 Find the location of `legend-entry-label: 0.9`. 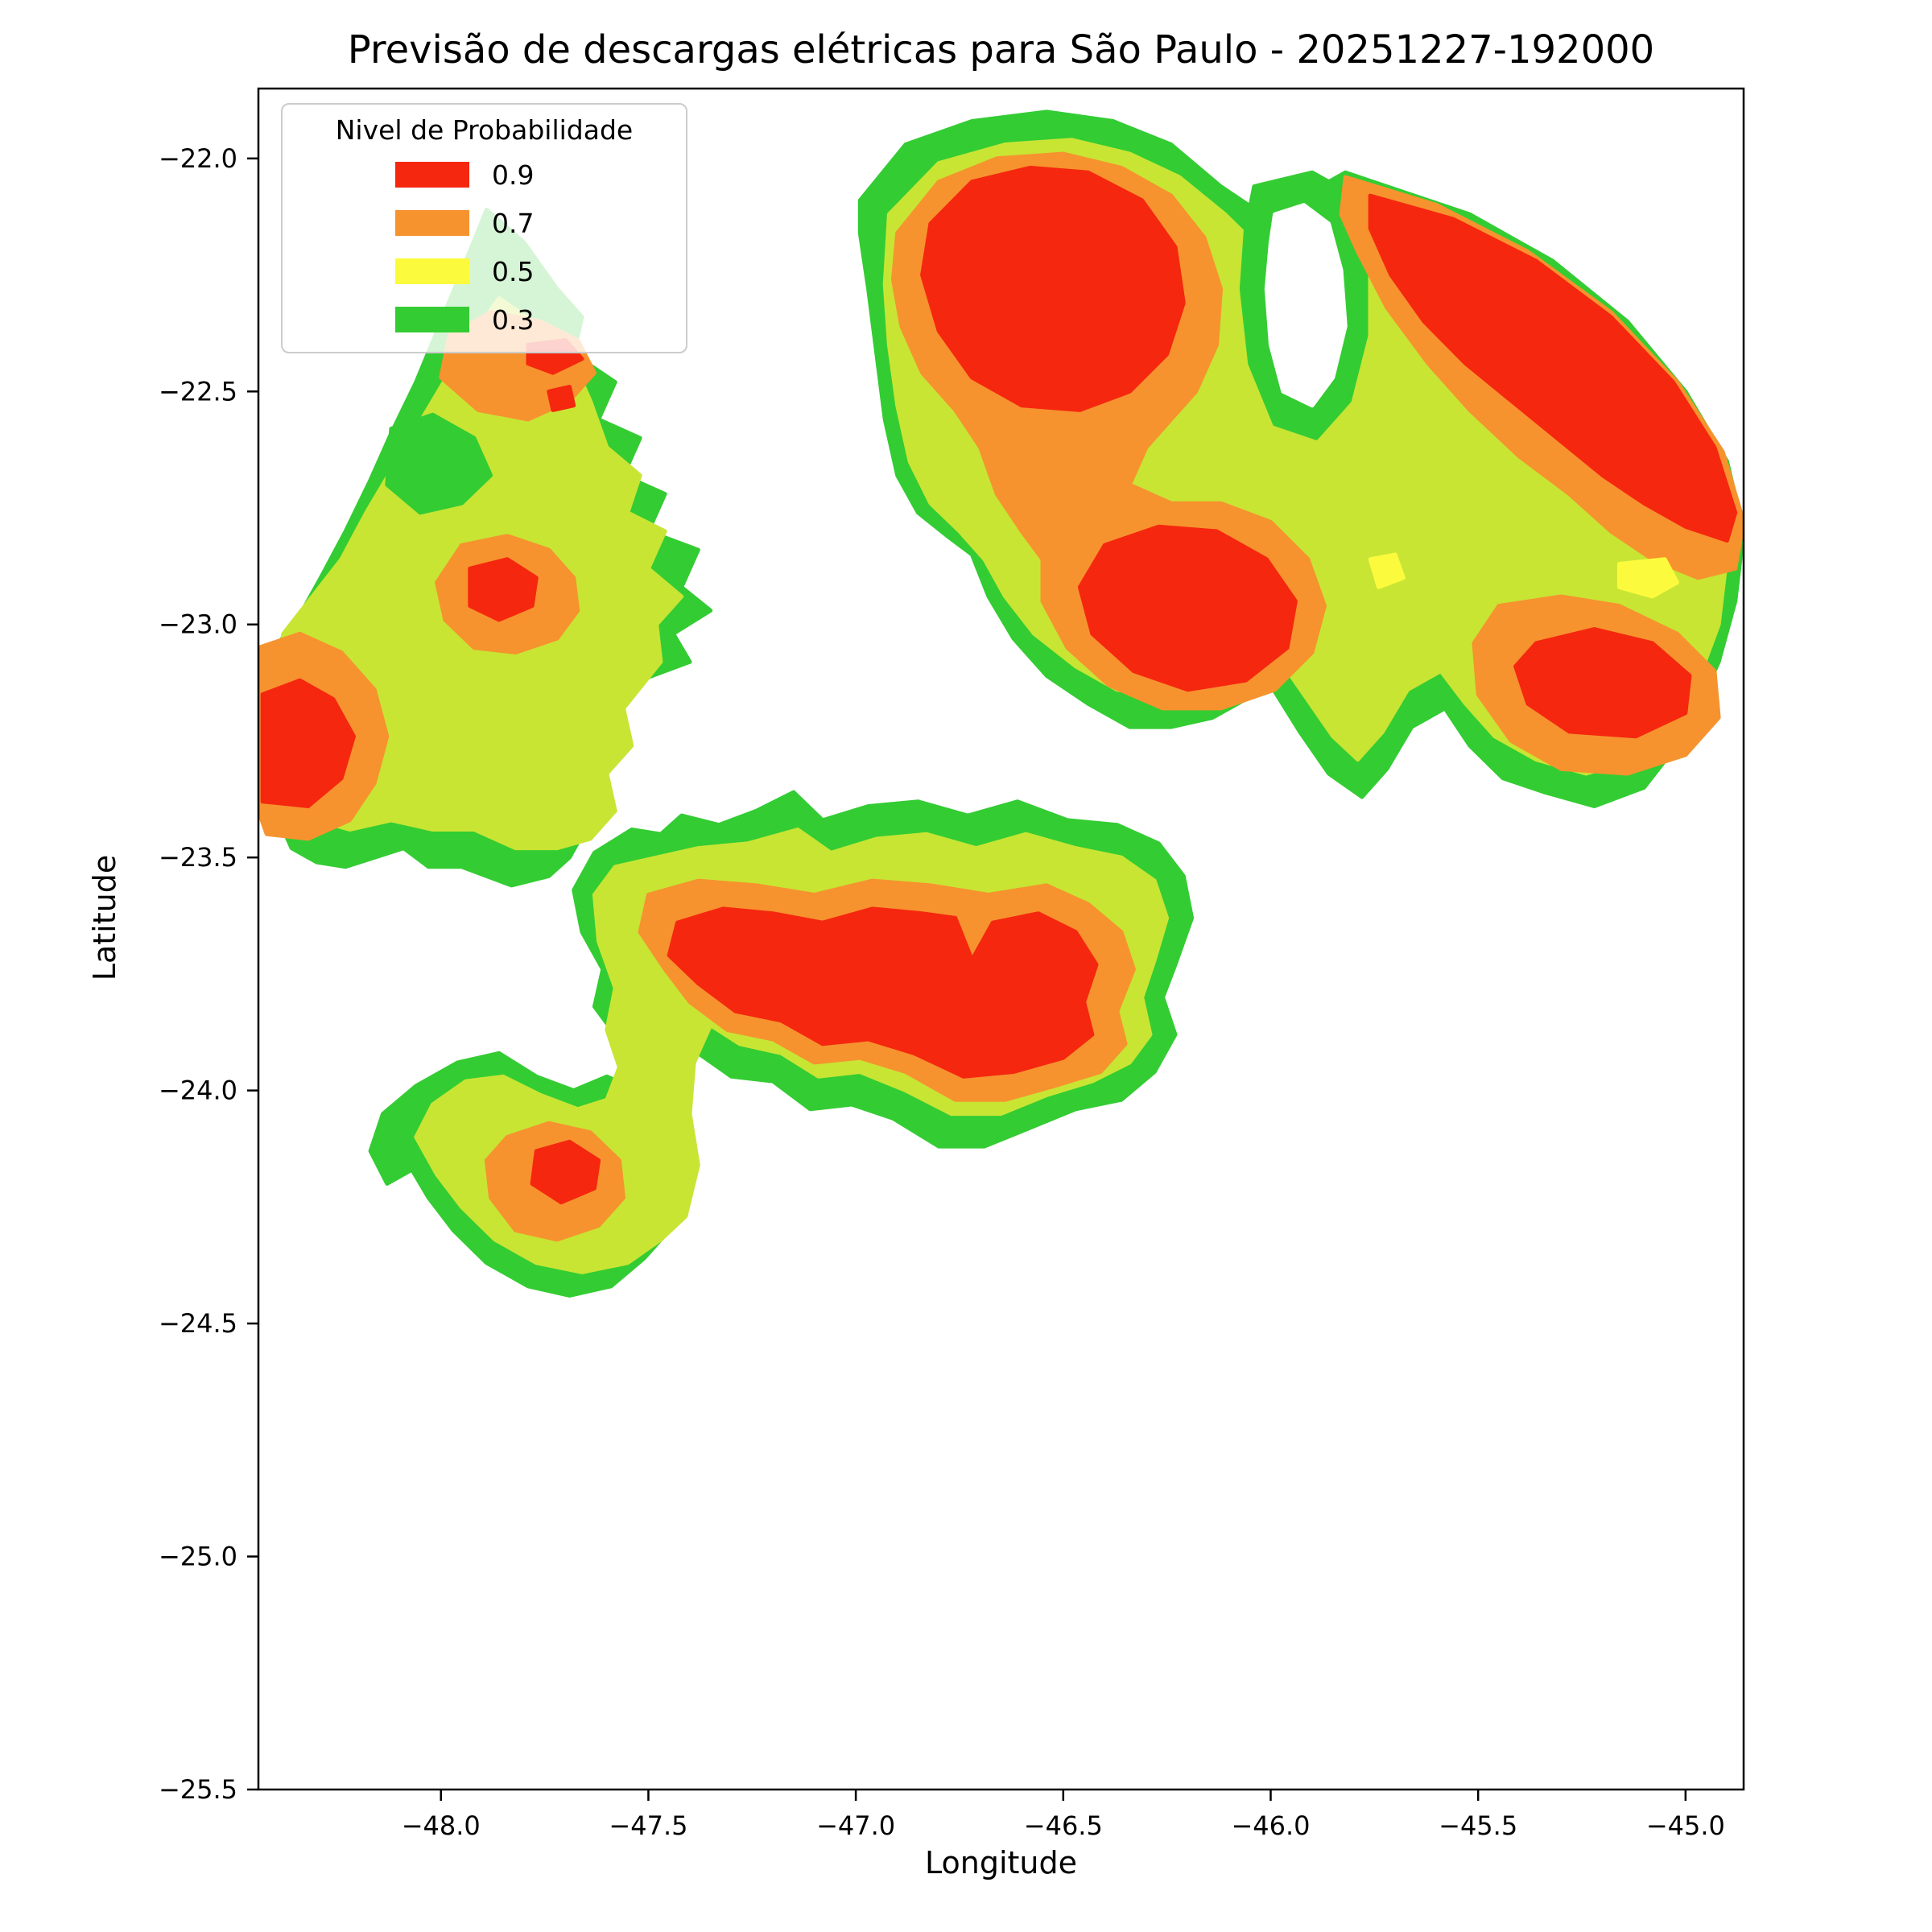

legend-entry-label: 0.9 is located at coordinates (513, 175).